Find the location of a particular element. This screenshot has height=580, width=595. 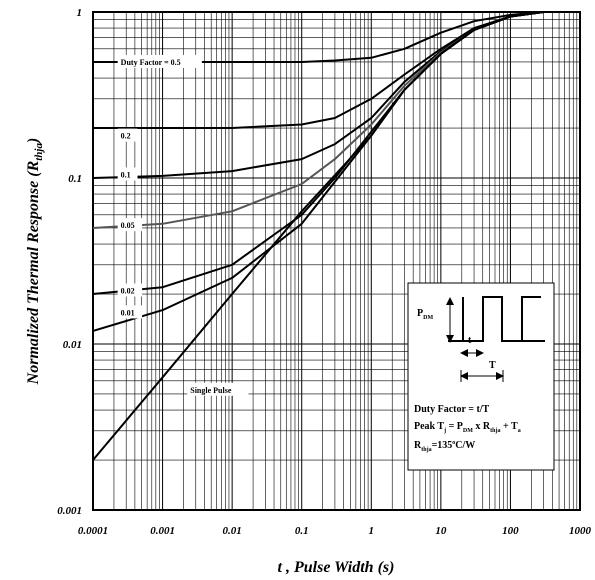

x-tick-label: 0.01 is located at coordinates (232, 531).